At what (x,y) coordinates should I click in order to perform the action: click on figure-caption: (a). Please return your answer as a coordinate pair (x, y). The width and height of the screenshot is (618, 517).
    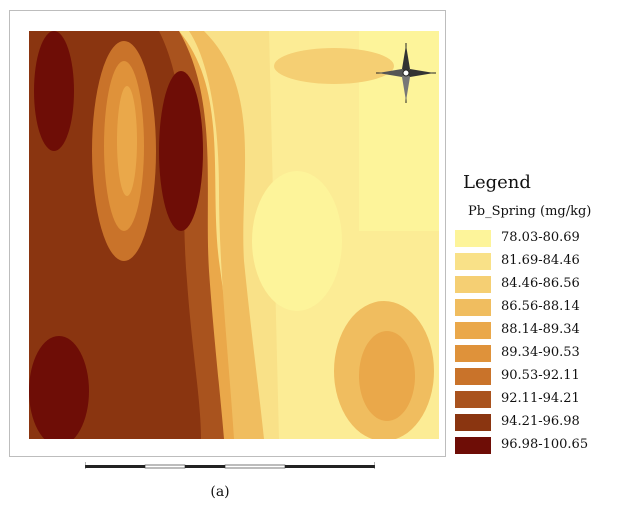
    Looking at the image, I should click on (220, 492).